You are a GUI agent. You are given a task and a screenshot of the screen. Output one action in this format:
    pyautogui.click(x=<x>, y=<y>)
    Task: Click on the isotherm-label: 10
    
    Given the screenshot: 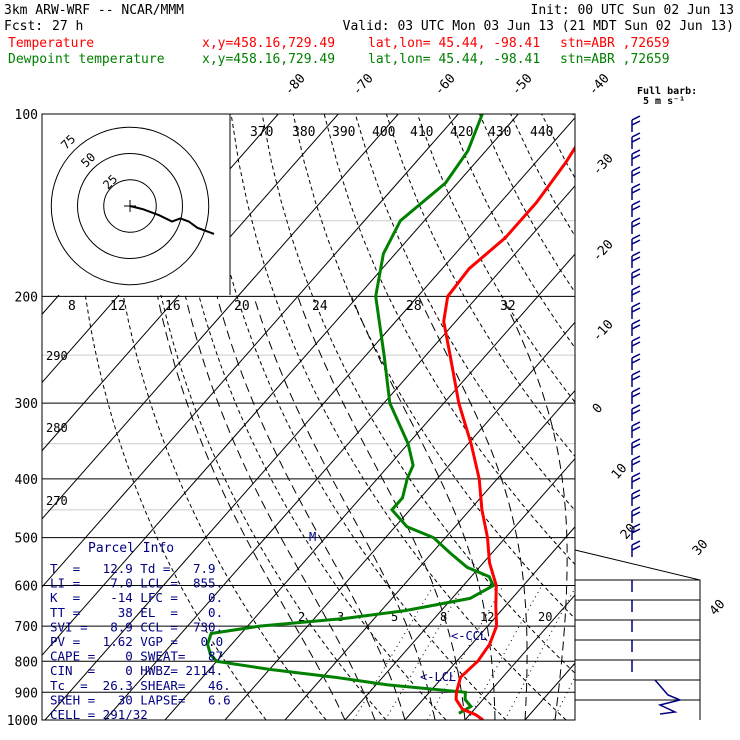 What is the action you would take?
    pyautogui.click(x=620, y=472)
    